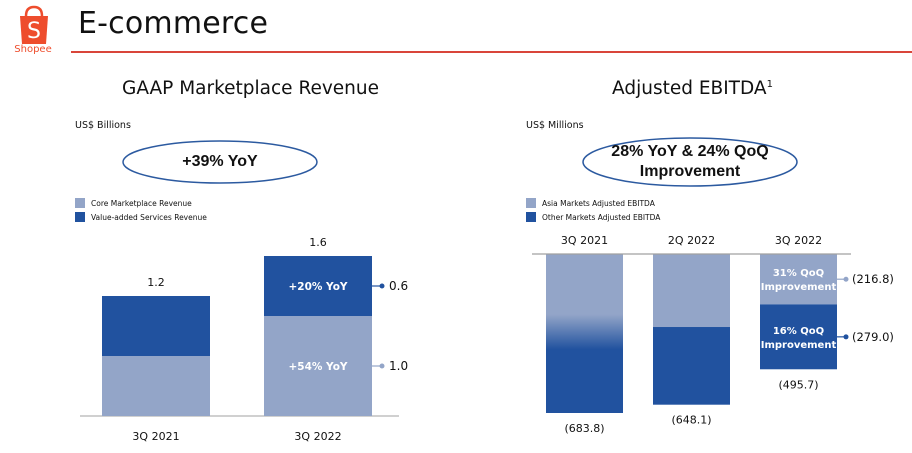  What do you see at coordinates (873, 279) in the screenshot?
I see `side-label-asia: (216.8)` at bounding box center [873, 279].